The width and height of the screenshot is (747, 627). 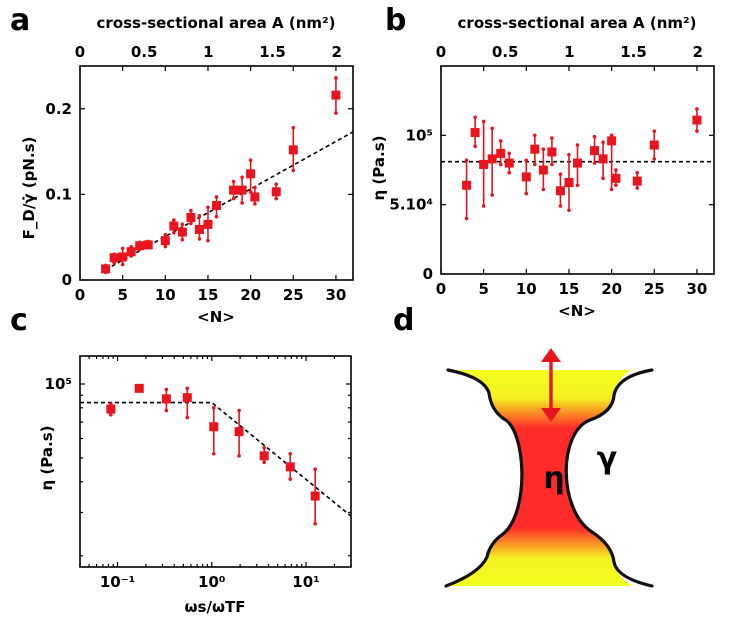 What do you see at coordinates (58, 194) in the screenshot?
I see `y-tick-label: 0.1` at bounding box center [58, 194].